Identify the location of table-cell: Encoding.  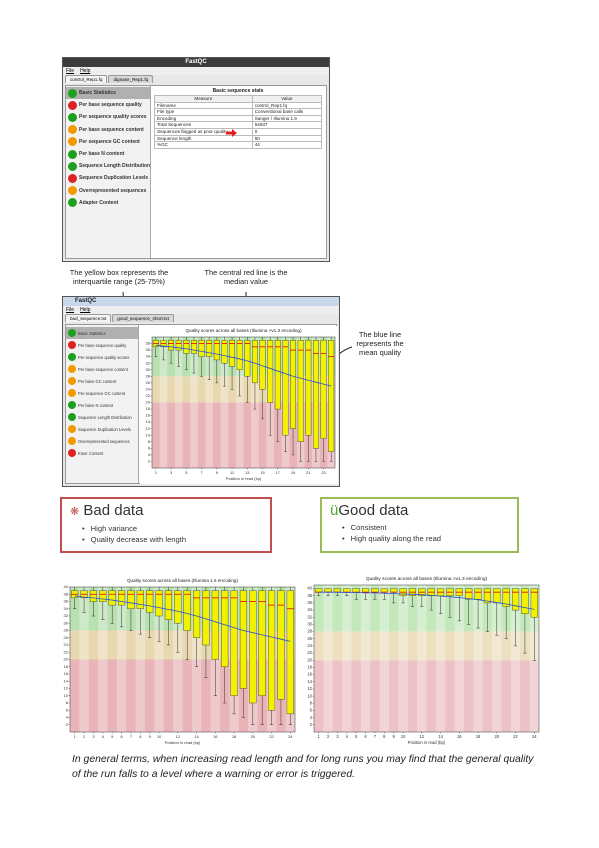
(203, 118).